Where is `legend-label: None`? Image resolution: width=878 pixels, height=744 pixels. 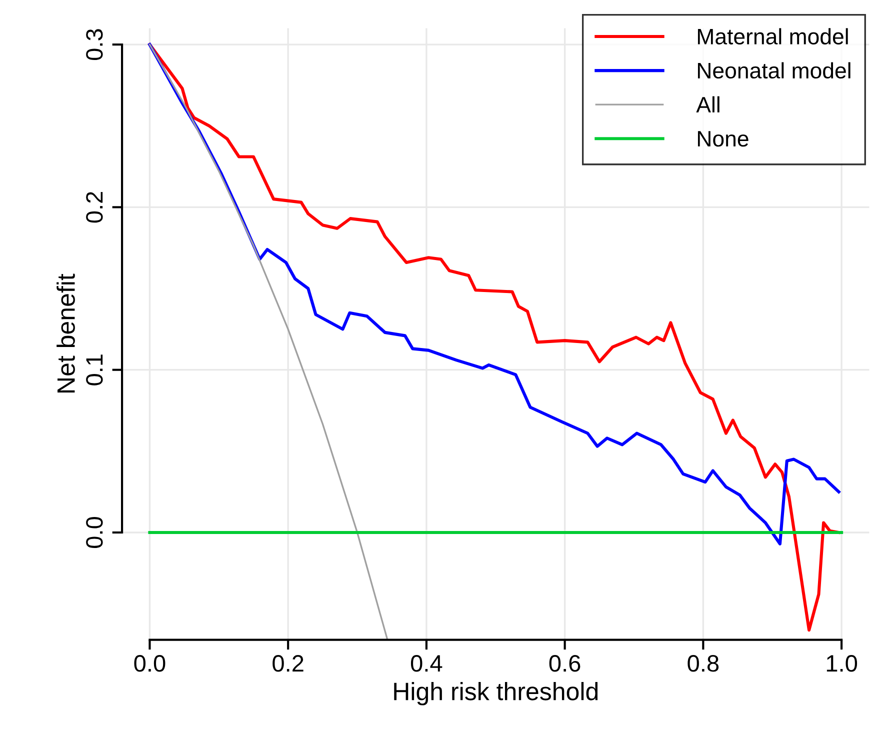 legend-label: None is located at coordinates (723, 139).